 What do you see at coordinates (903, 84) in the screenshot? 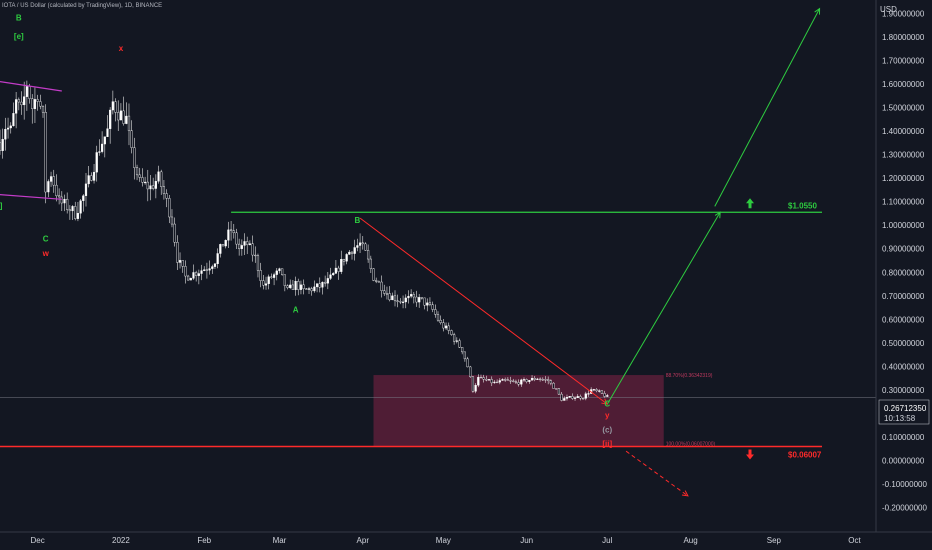
I see `y-tick-label: 1.60000000` at bounding box center [903, 84].